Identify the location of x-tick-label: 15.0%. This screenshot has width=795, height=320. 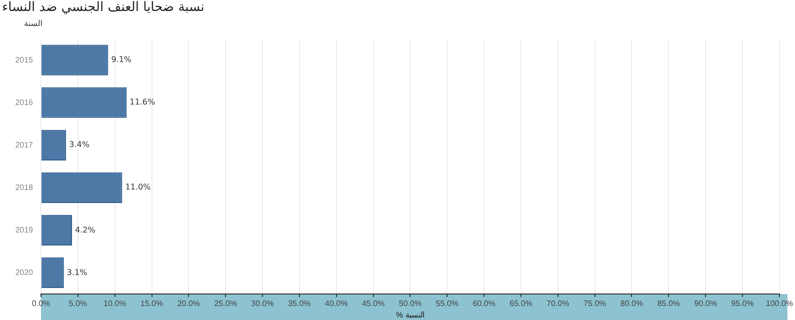
(152, 303).